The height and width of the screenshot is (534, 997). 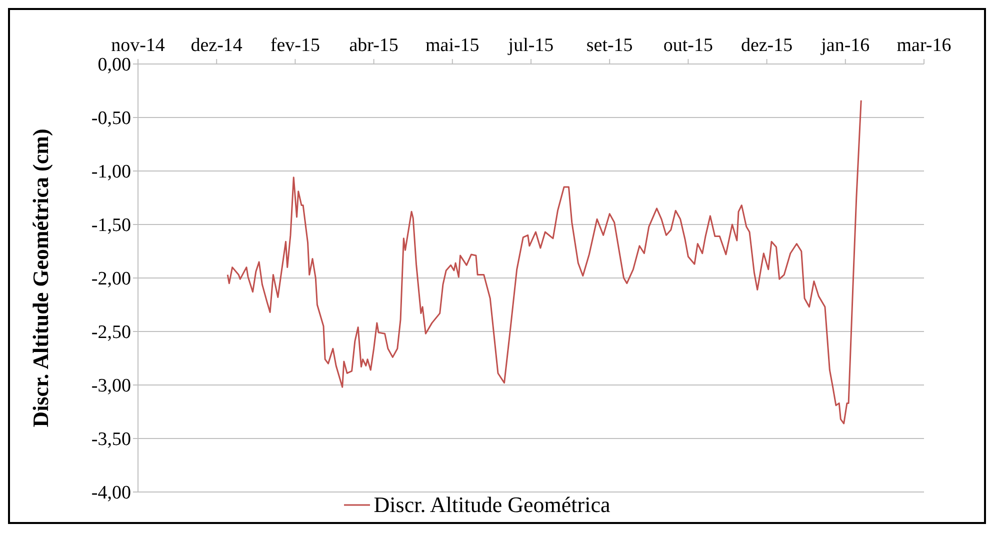 What do you see at coordinates (111, 225) in the screenshot?
I see `y-tick-label: -1,50` at bounding box center [111, 225].